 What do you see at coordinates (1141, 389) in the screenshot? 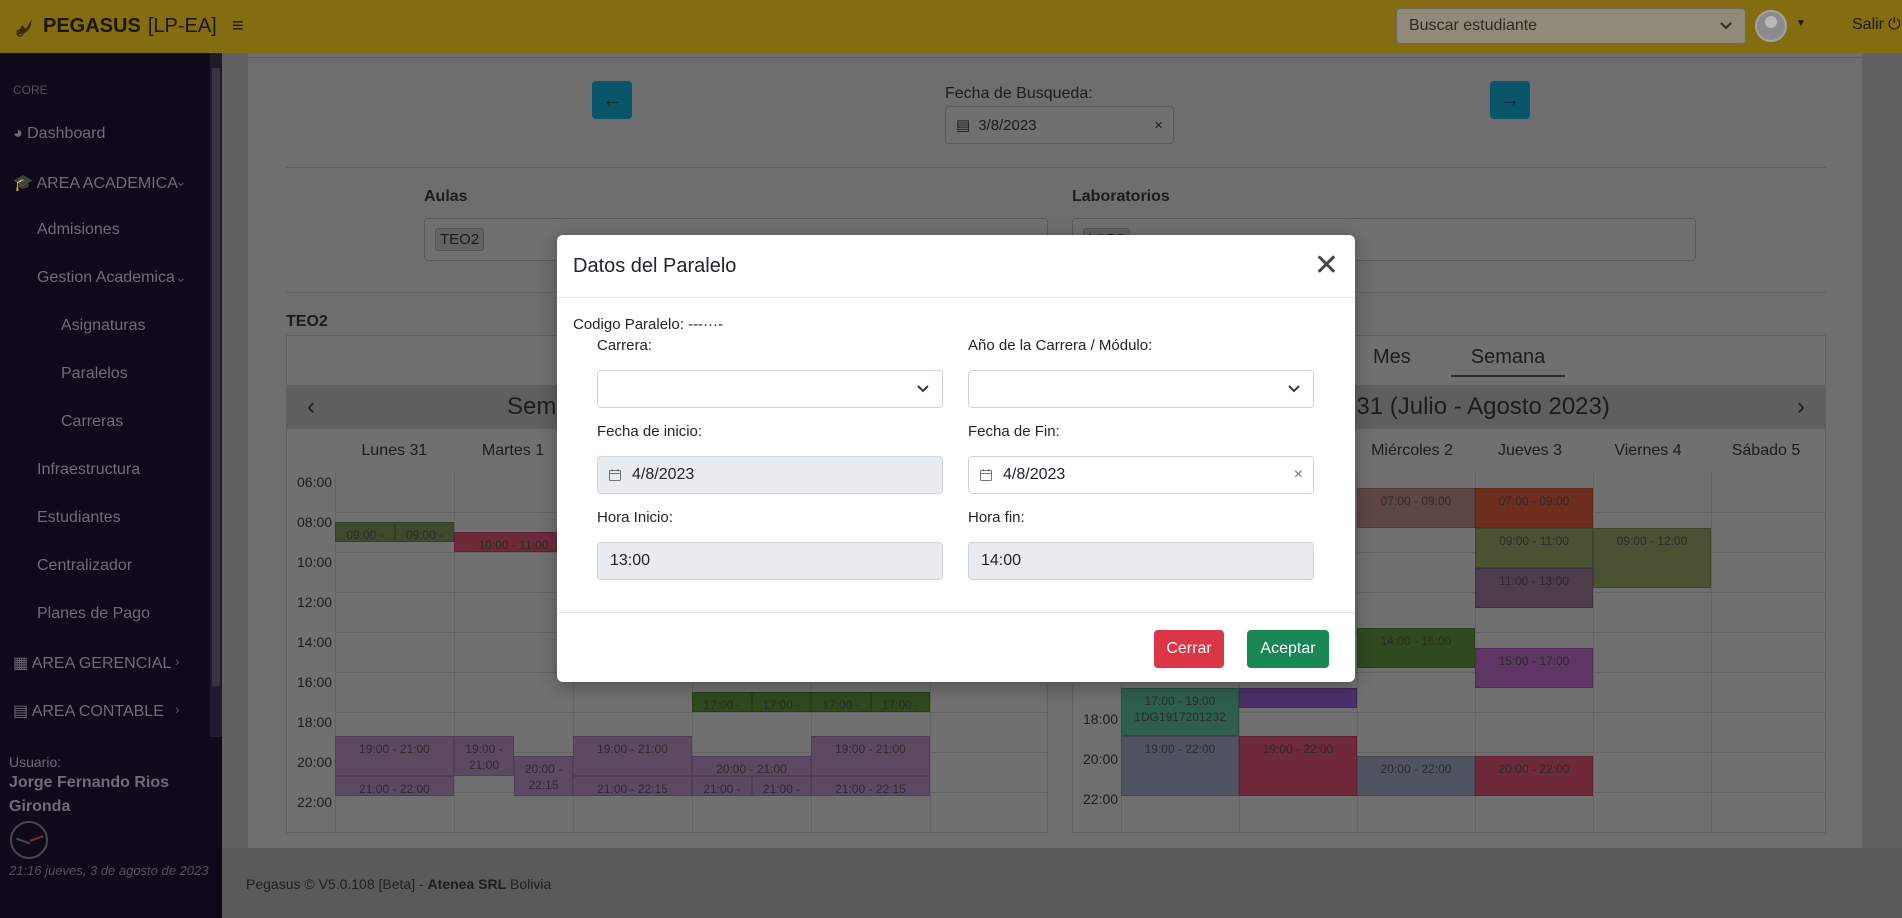
I see `anio-carrera-select` at bounding box center [1141, 389].